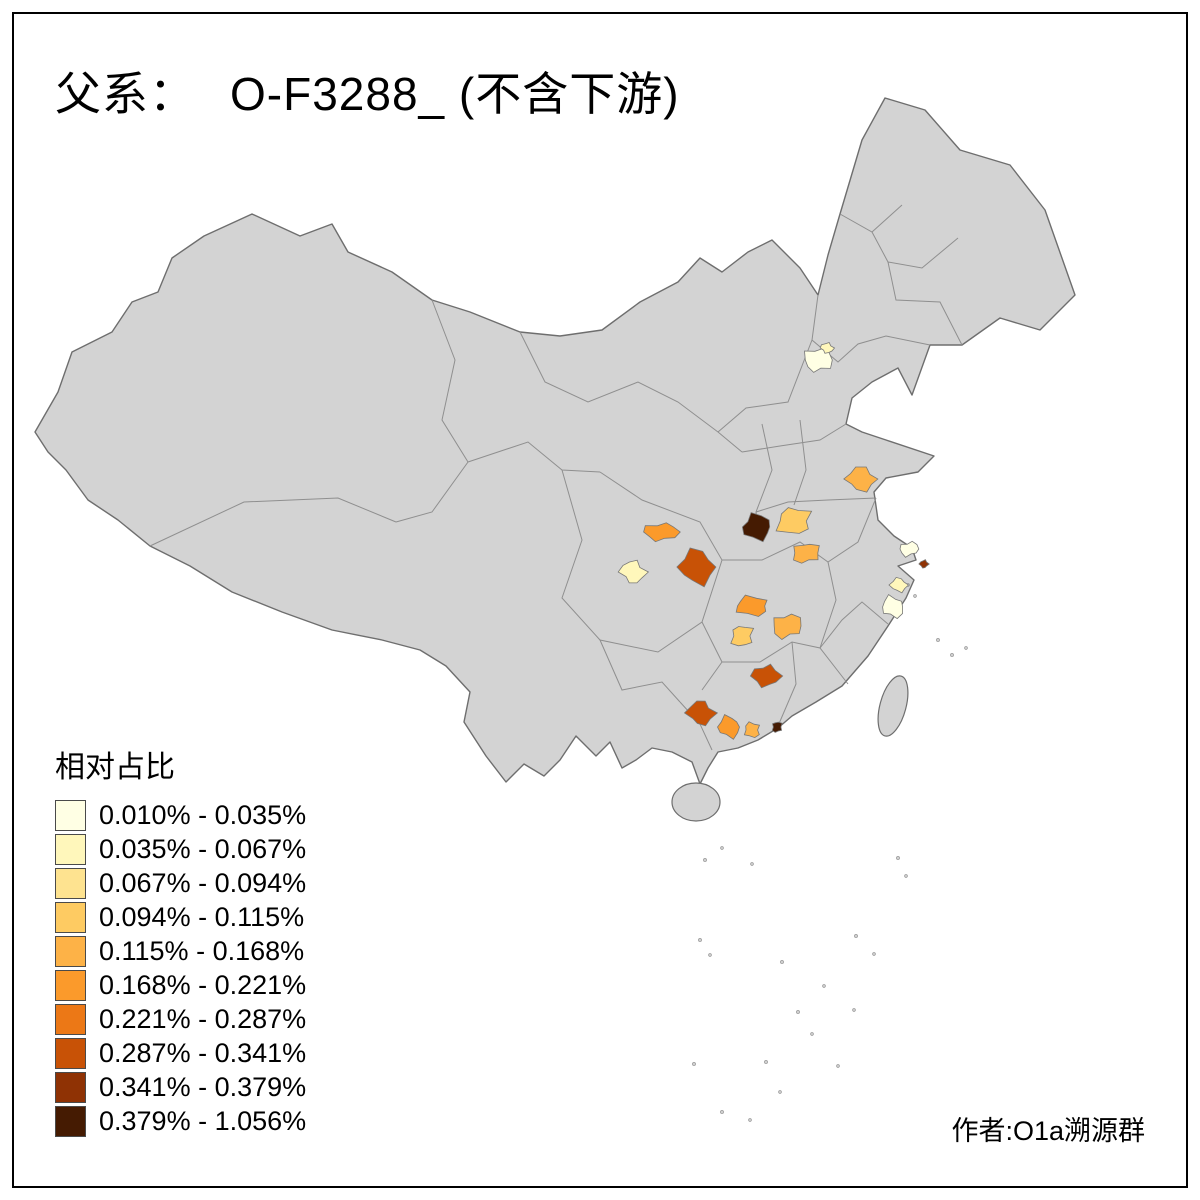  Describe the element at coordinates (893, 706) in the screenshot. I see `taiwan-island` at that location.